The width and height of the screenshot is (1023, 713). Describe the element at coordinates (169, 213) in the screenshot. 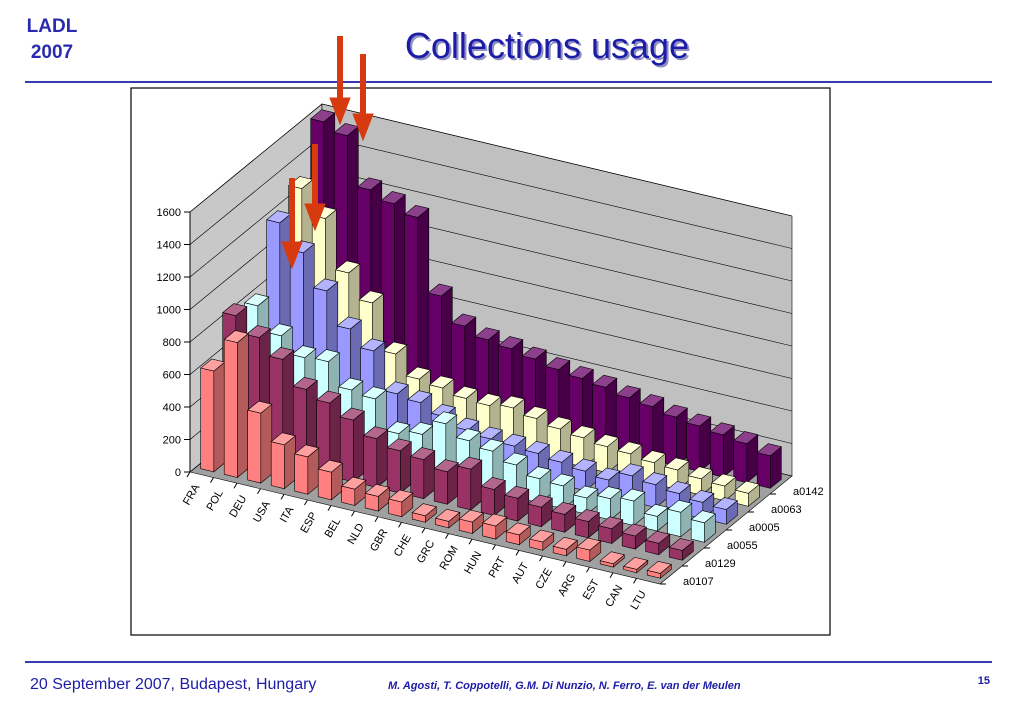

I see `y-tick-label: 1600` at that location.